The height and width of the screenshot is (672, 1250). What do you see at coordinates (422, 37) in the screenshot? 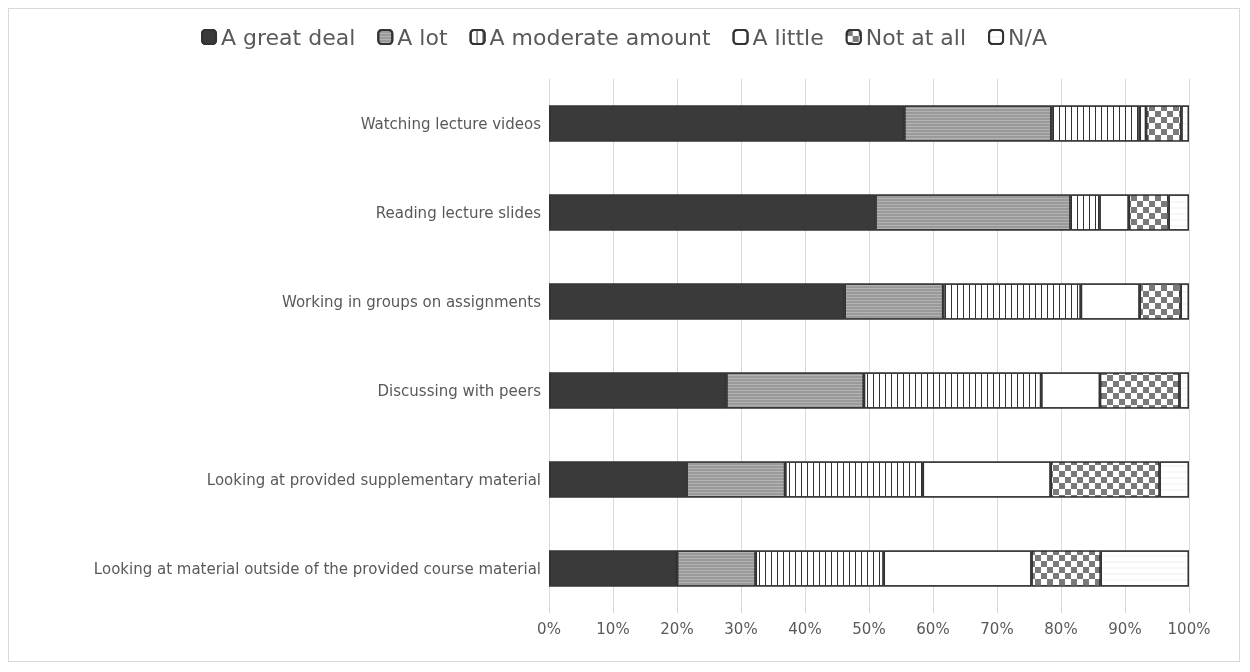
I see `legend-label: A lot` at bounding box center [422, 37].